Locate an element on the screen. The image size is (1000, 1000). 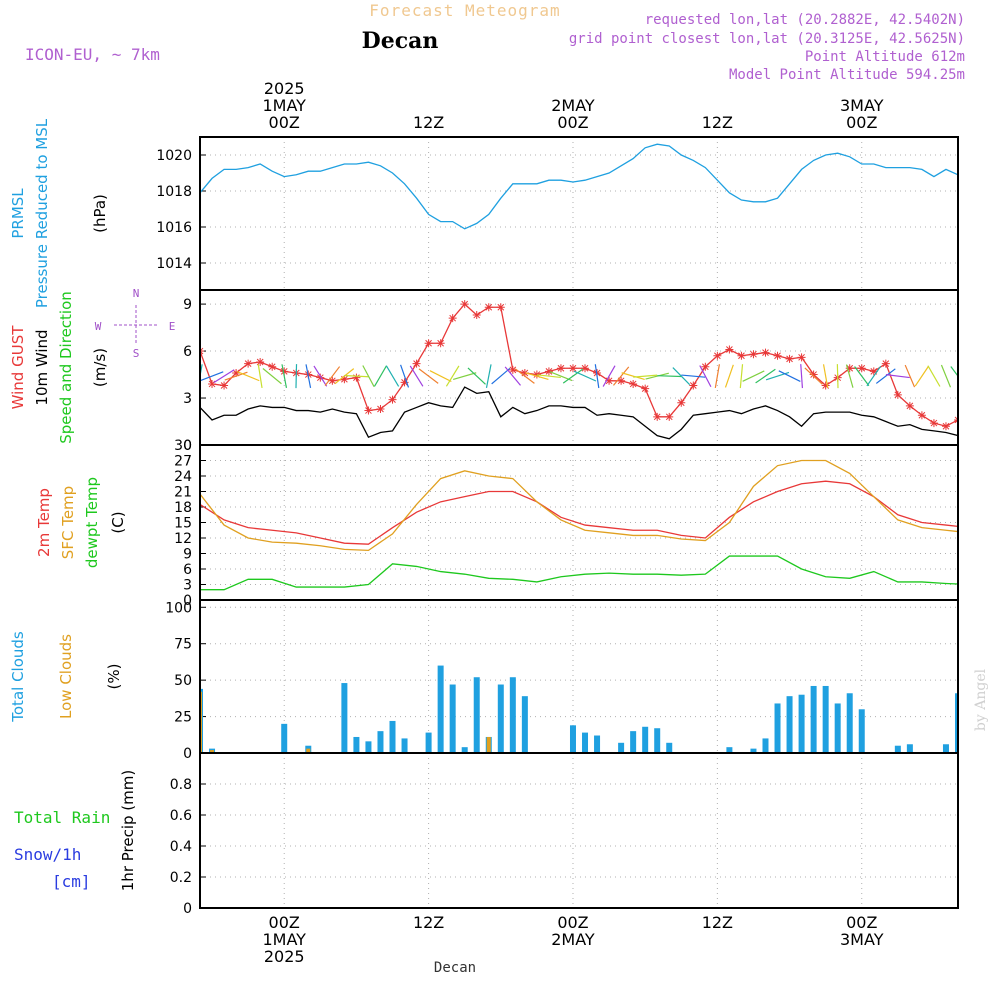
y-tick-label: 0 is located at coordinates (187, 909).